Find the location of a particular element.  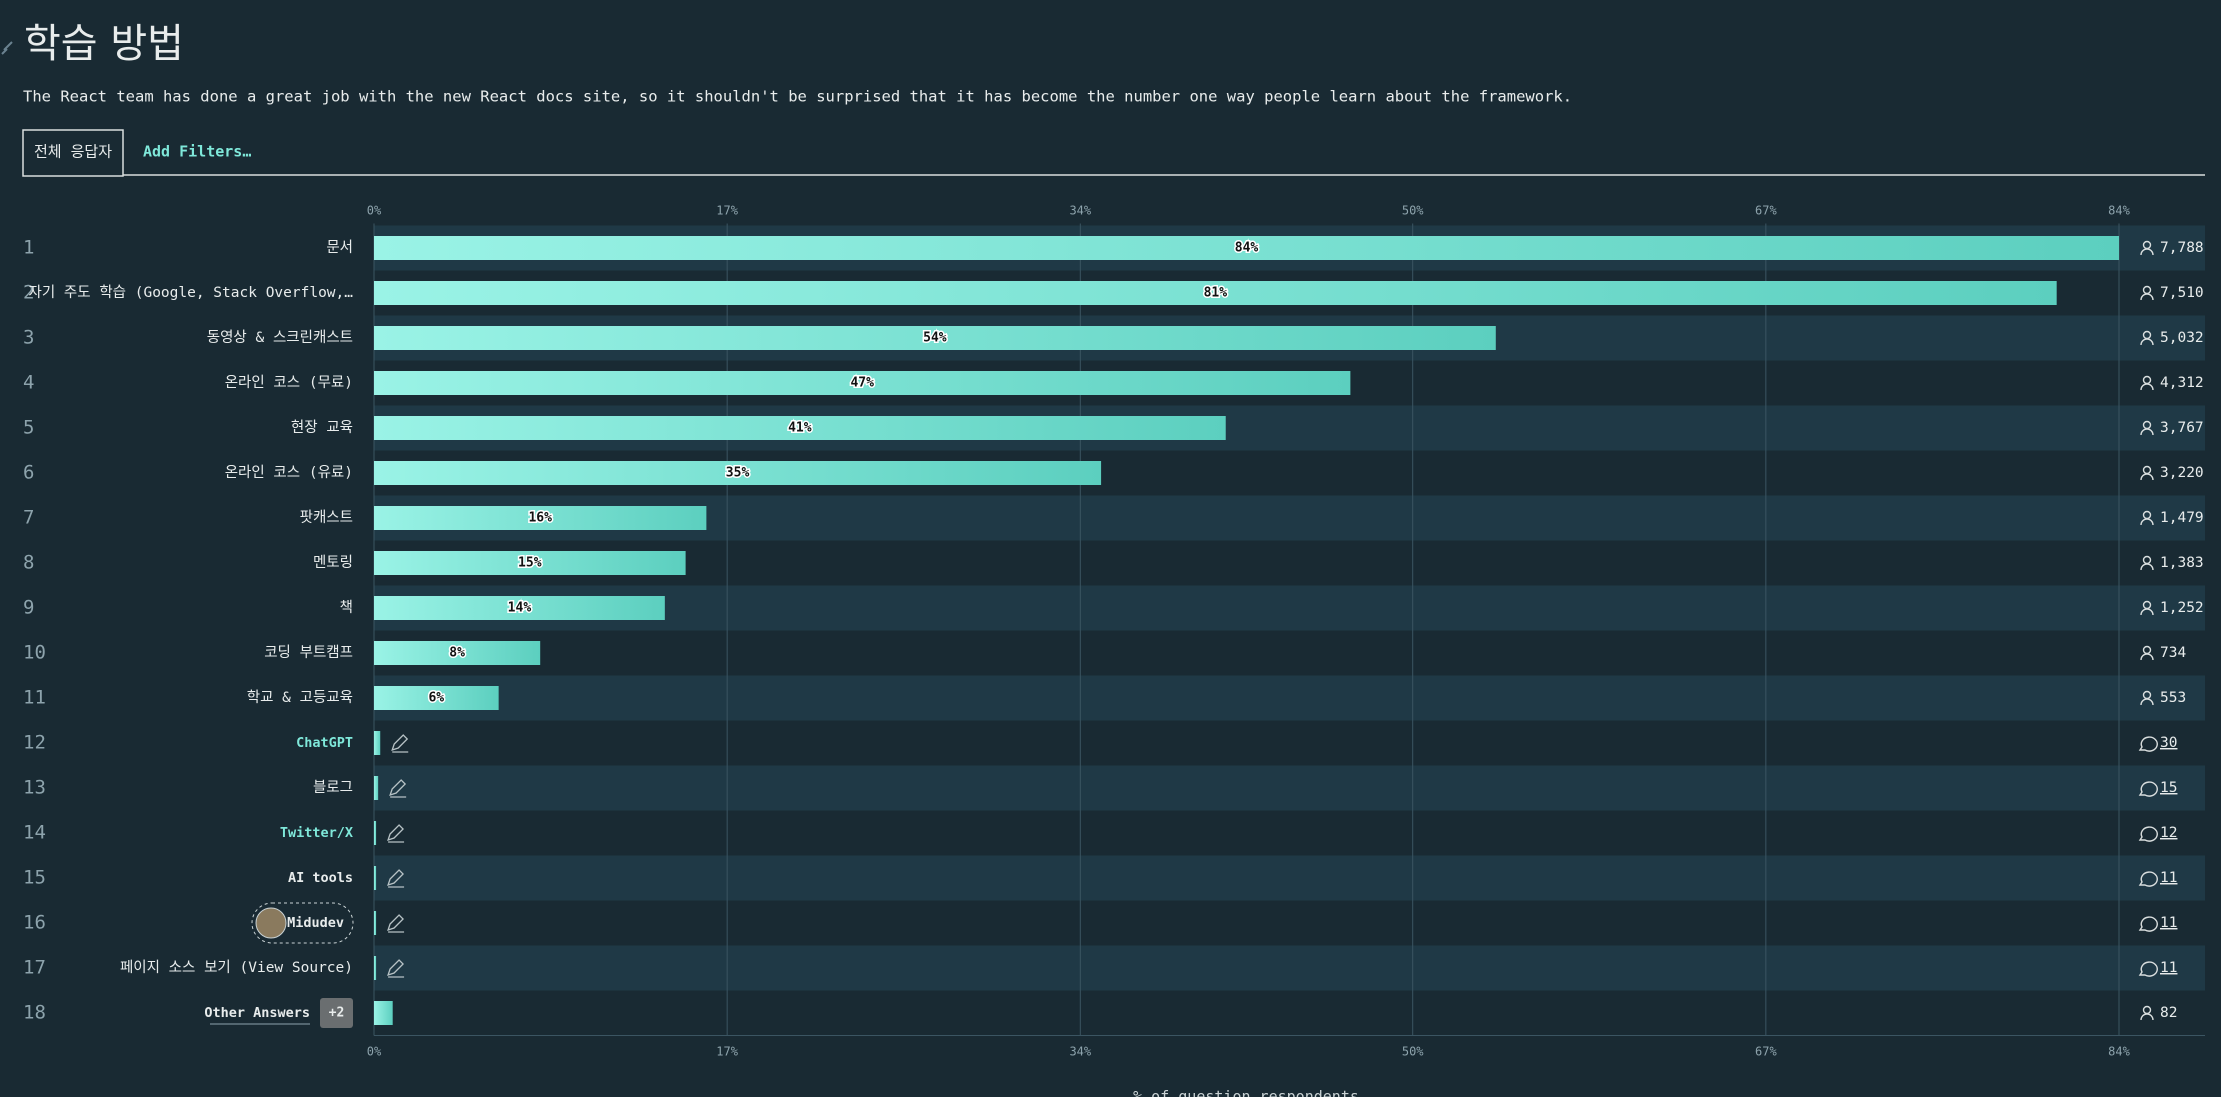

value-label: 81% is located at coordinates (1216, 293).